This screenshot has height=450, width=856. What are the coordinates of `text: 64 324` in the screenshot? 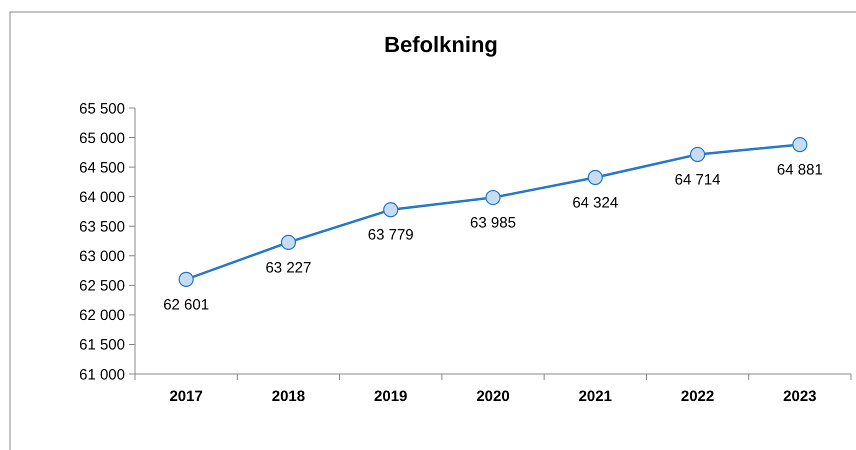 It's located at (595, 203).